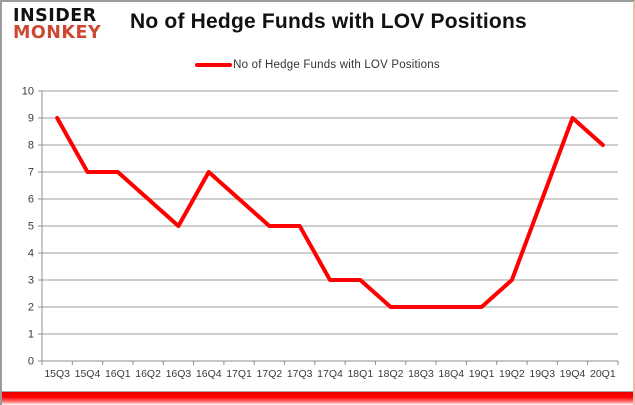  Describe the element at coordinates (31, 173) in the screenshot. I see `y-axis-label: 7` at that location.